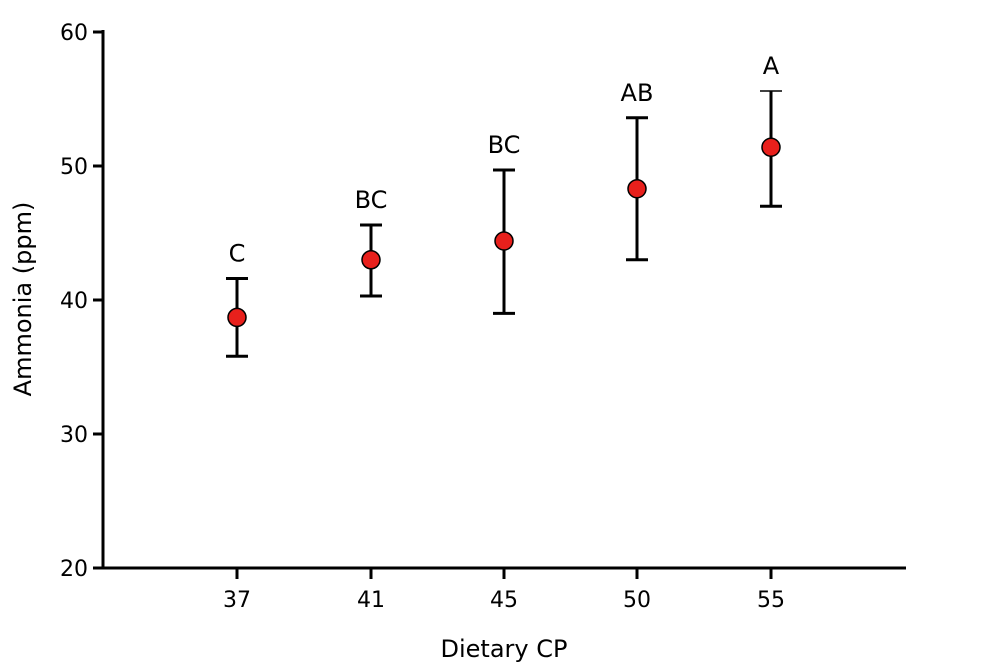 The height and width of the screenshot is (667, 986). What do you see at coordinates (771, 600) in the screenshot?
I see `x-tick-label: 55` at bounding box center [771, 600].